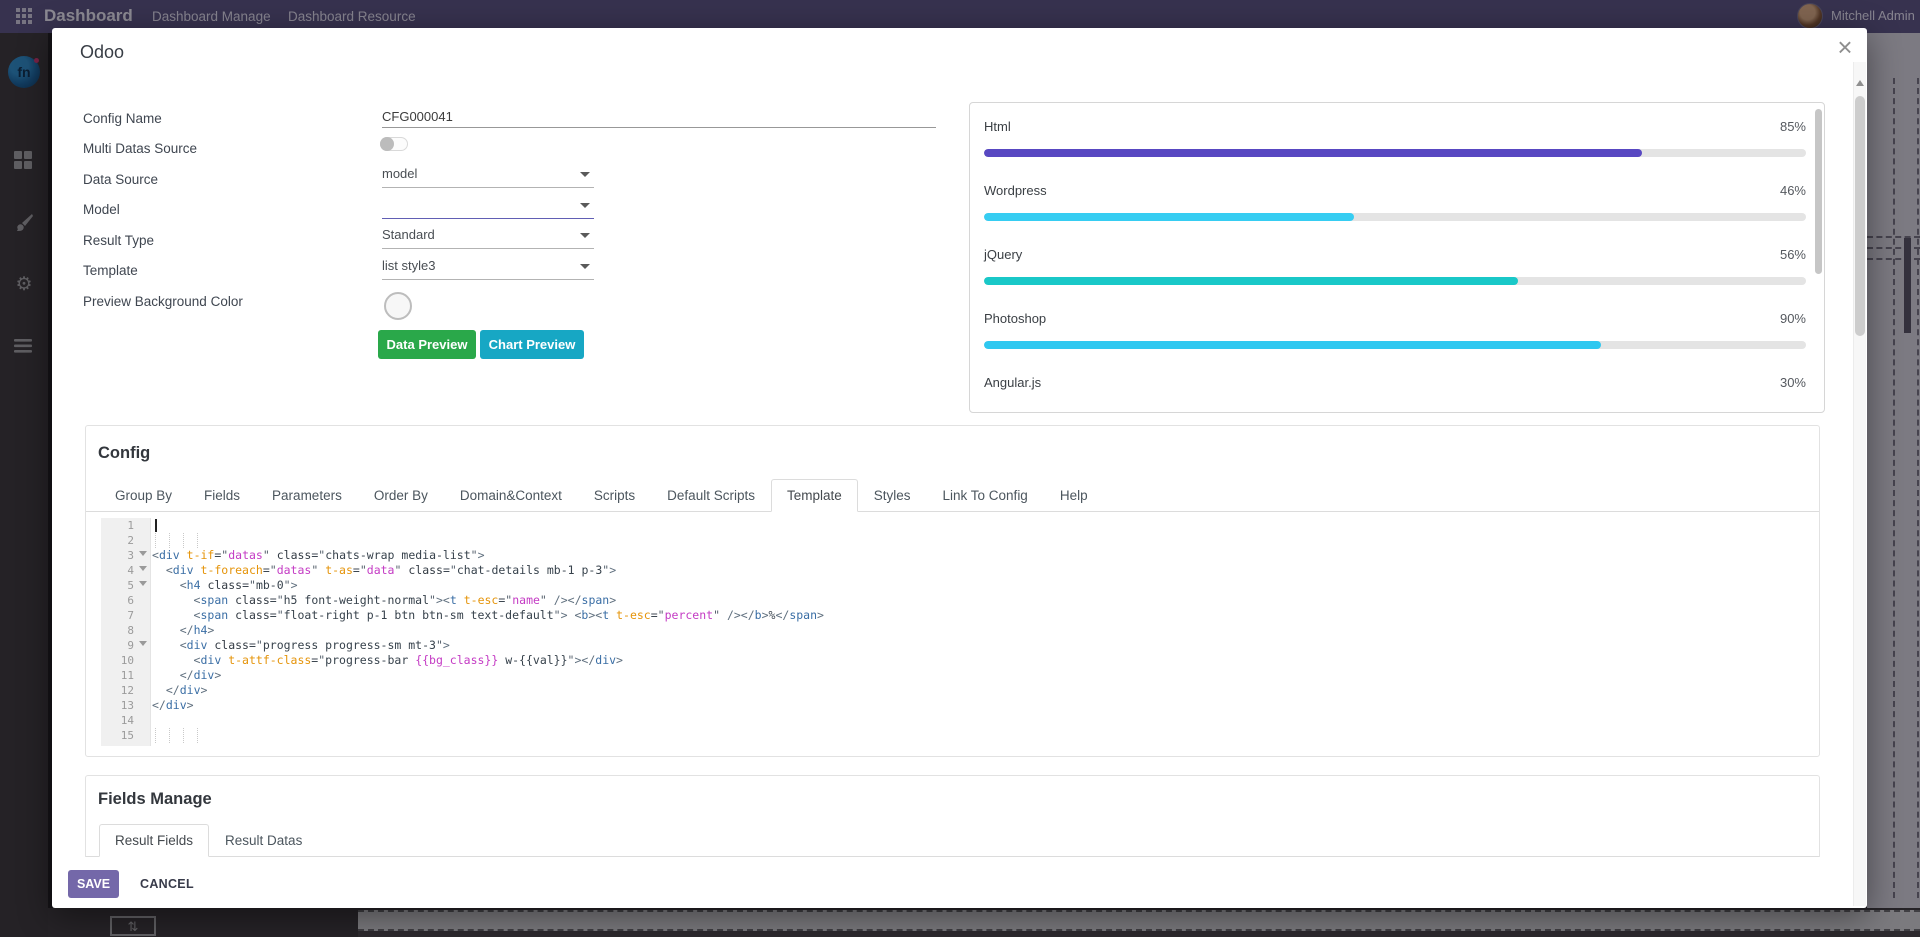  I want to click on sidebar-menu-icon, so click(24, 349).